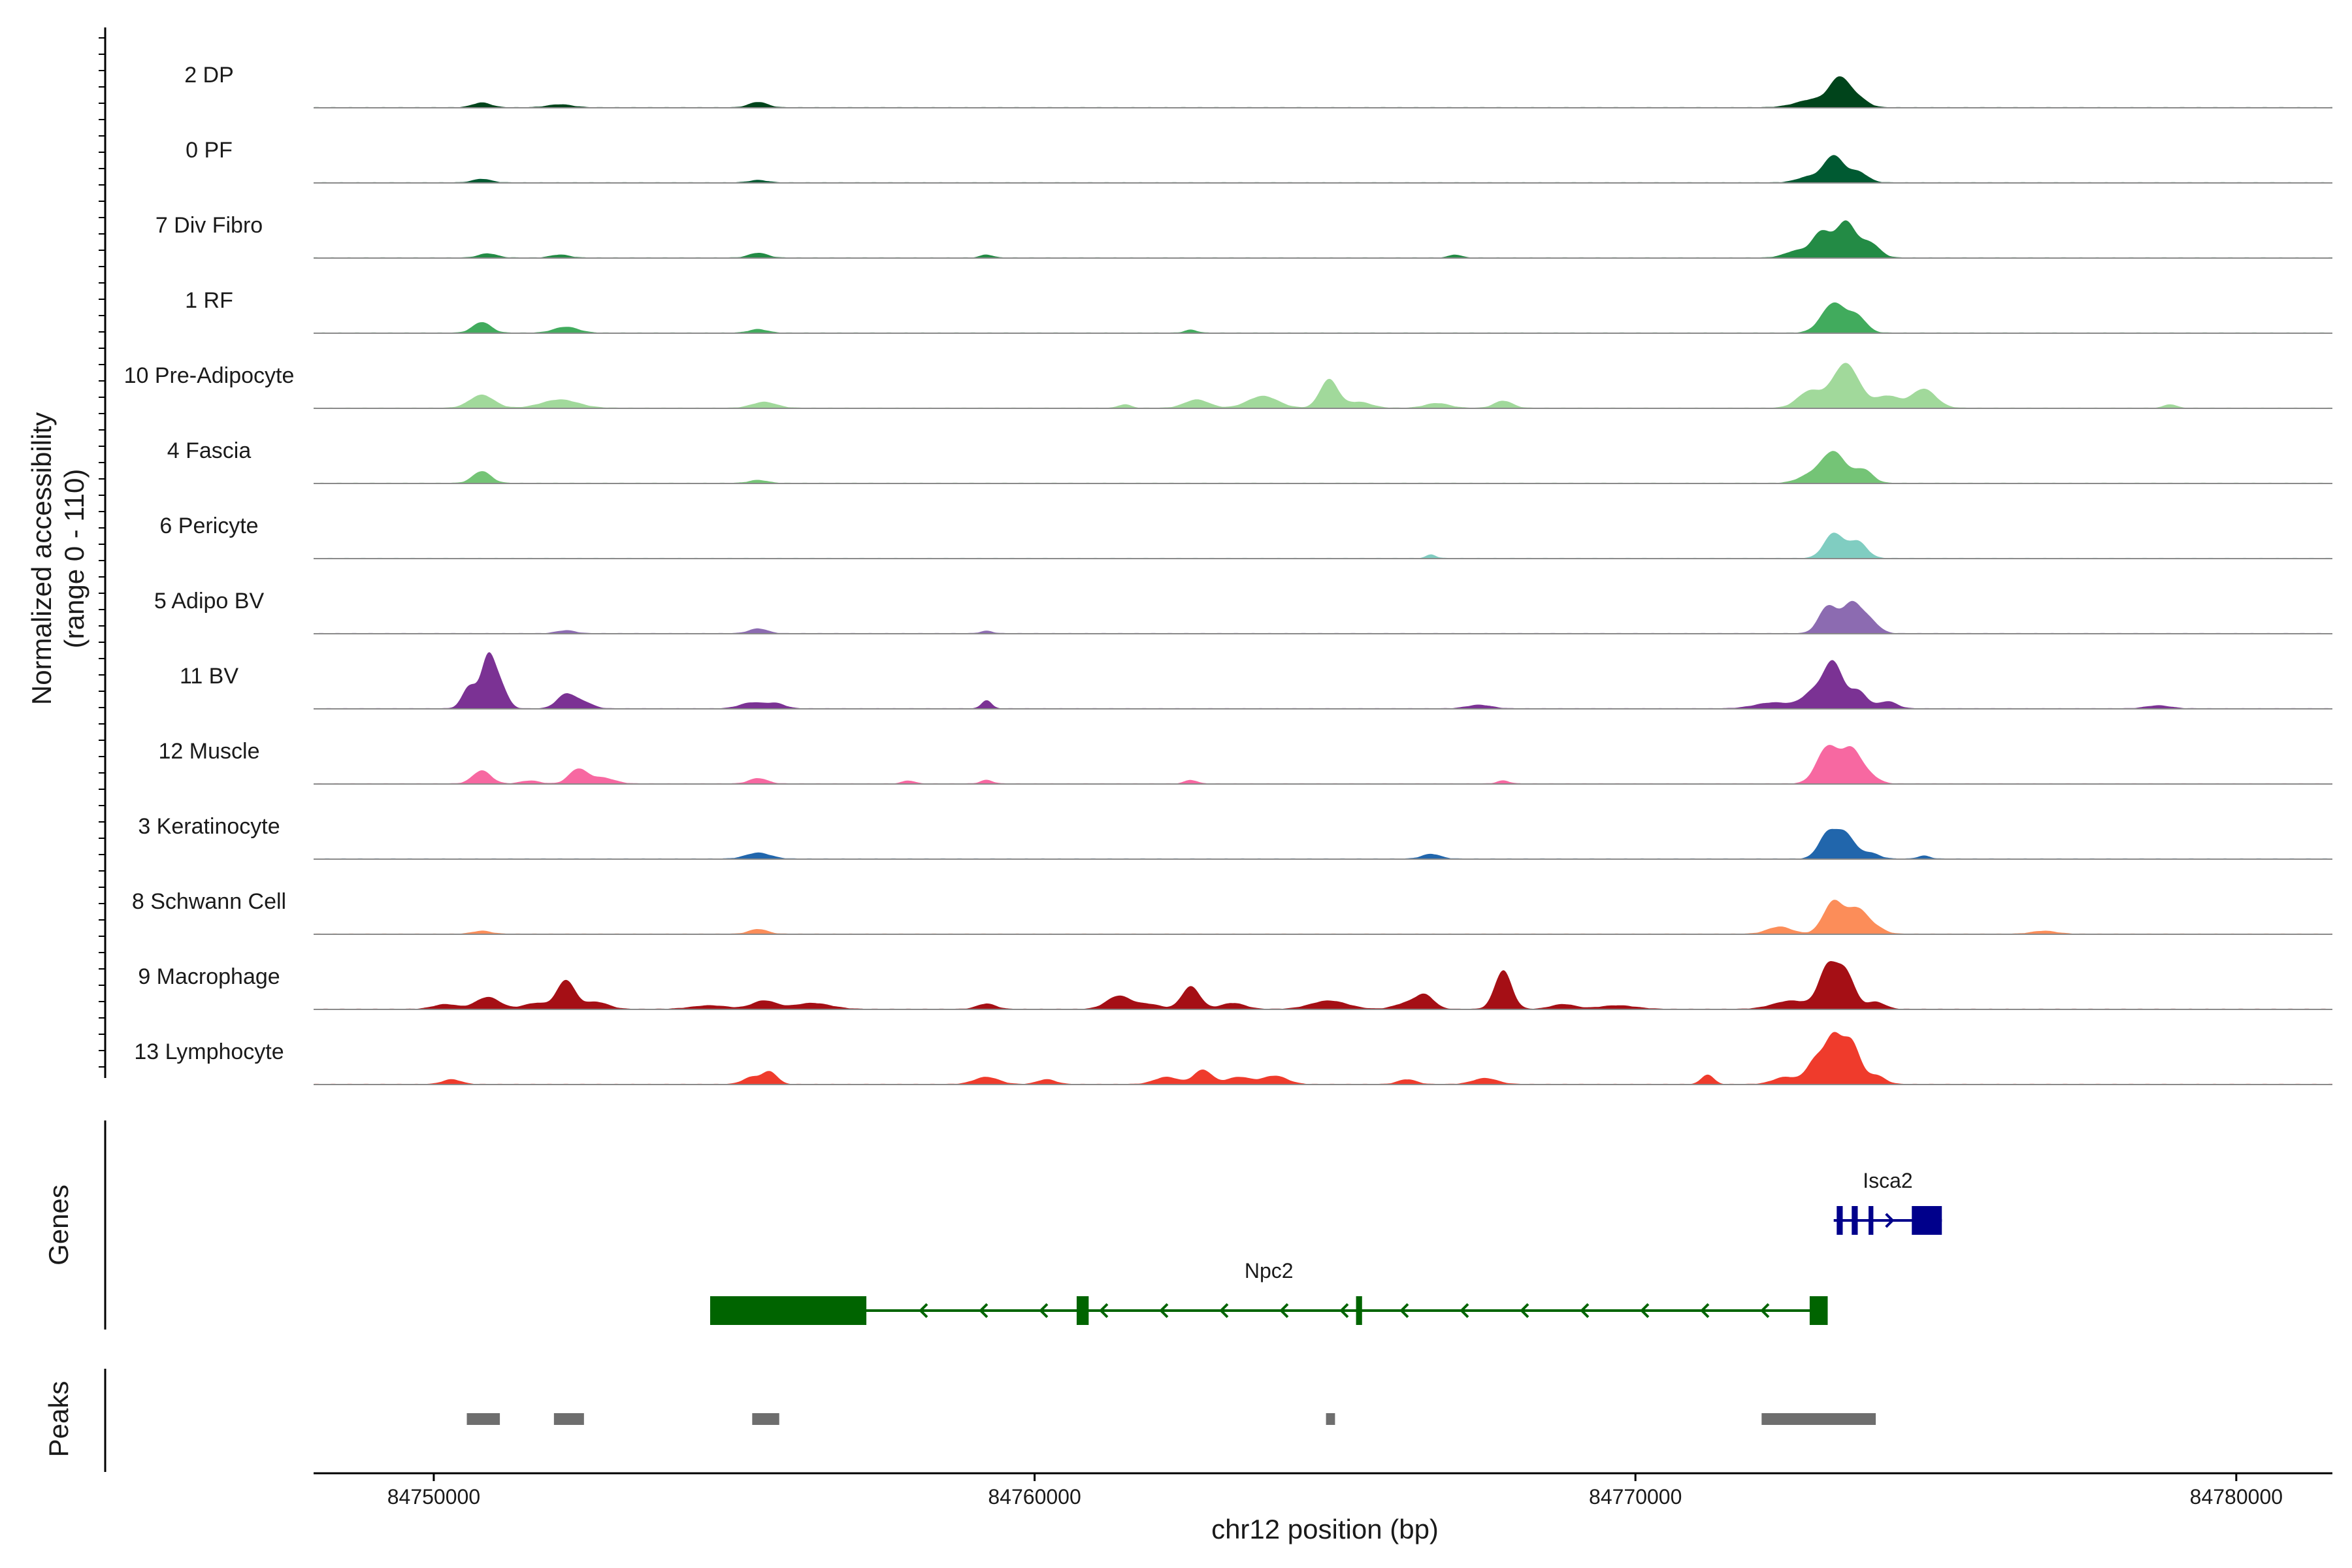  Describe the element at coordinates (209, 751) in the screenshot. I see `track-label: 12 Muscle` at that location.